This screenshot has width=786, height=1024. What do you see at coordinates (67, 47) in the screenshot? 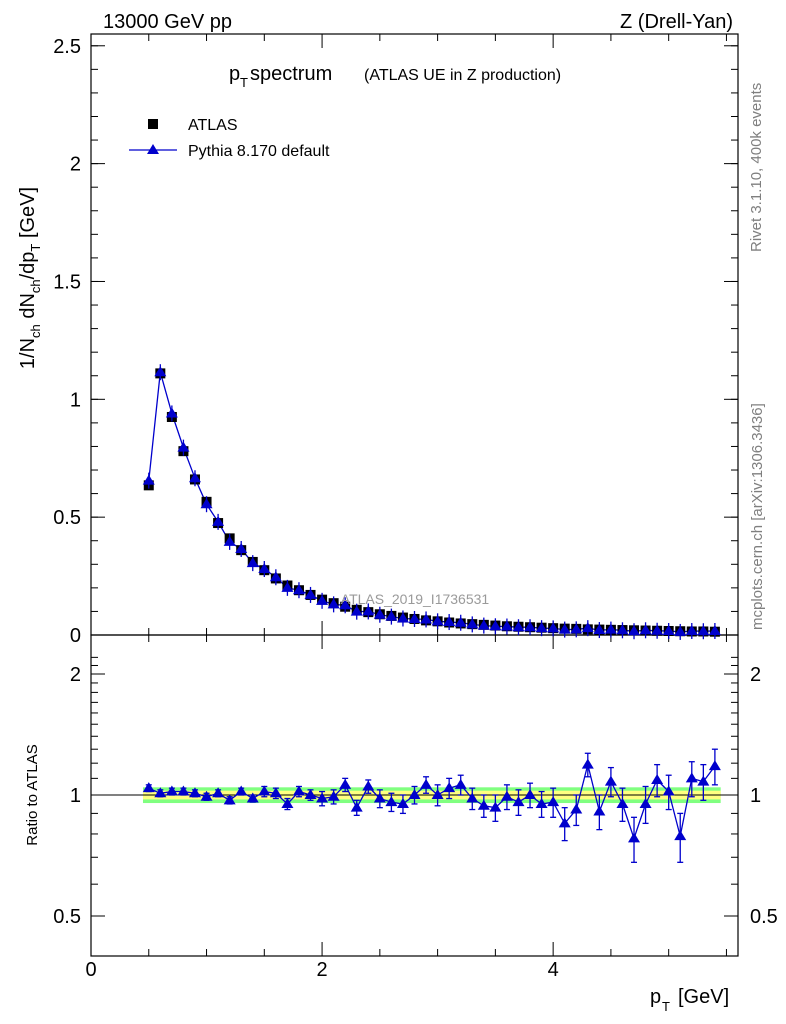
I see `main-y-tick-label: 2.5` at bounding box center [67, 47].